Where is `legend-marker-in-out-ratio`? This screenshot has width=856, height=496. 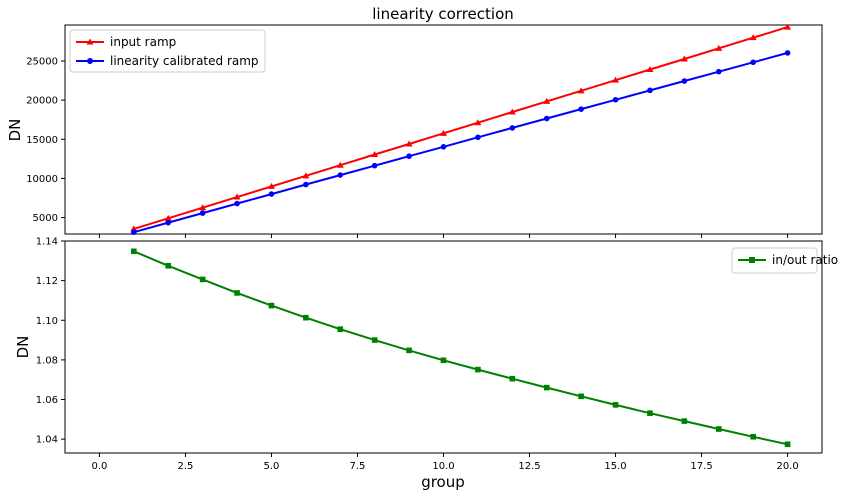 legend-marker-in-out-ratio is located at coordinates (752, 260).